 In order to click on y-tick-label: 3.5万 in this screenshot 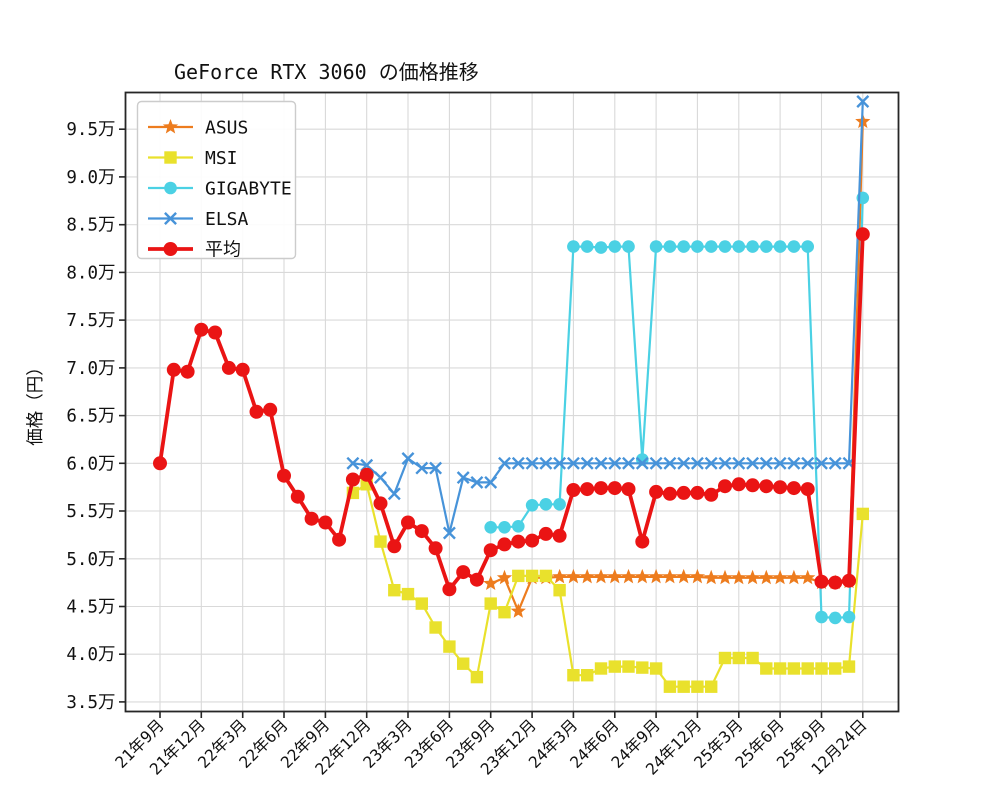, I will do `click(90, 703)`.